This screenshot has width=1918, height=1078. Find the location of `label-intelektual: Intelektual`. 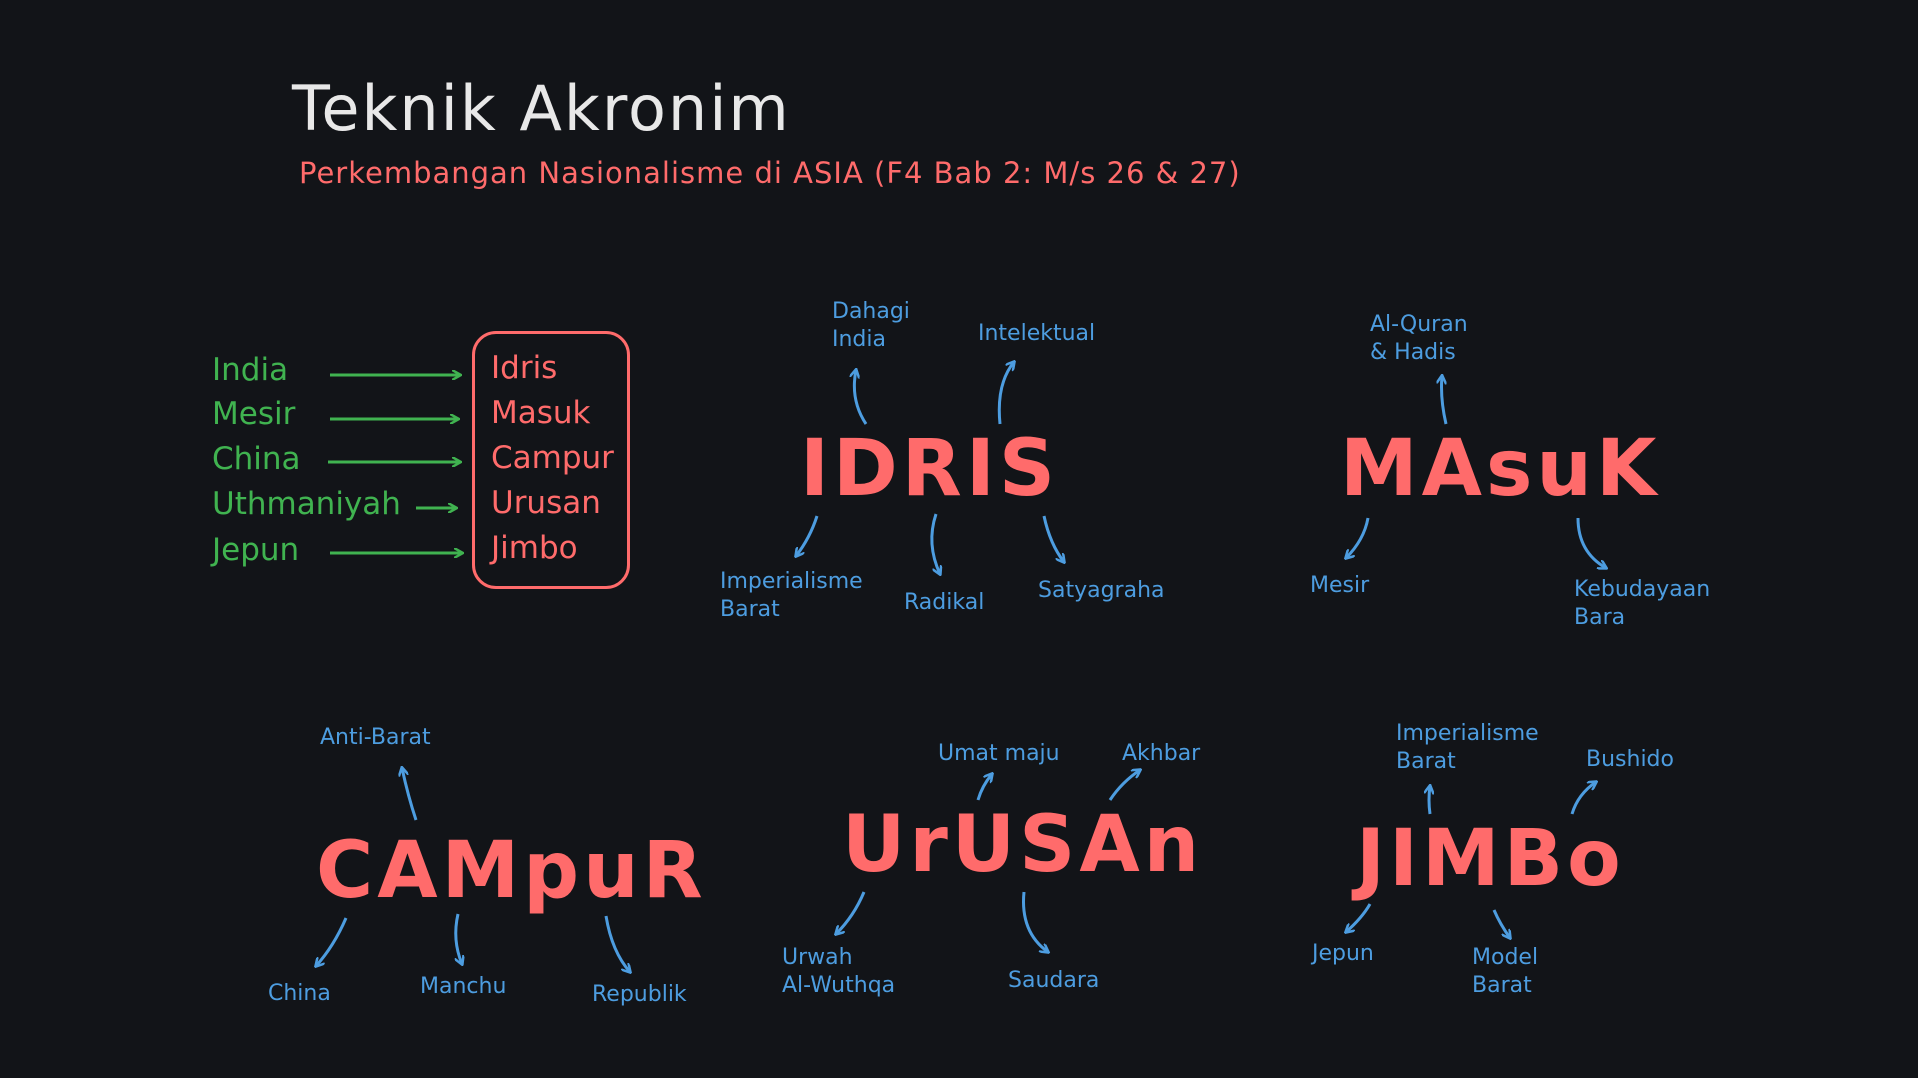

label-intelektual: Intelektual is located at coordinates (1037, 333).